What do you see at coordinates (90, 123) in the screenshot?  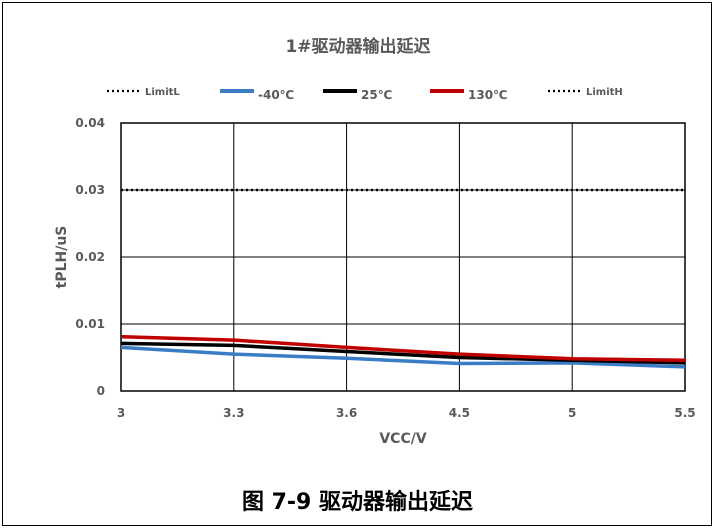 I see `y-tick-label: 0.04` at bounding box center [90, 123].